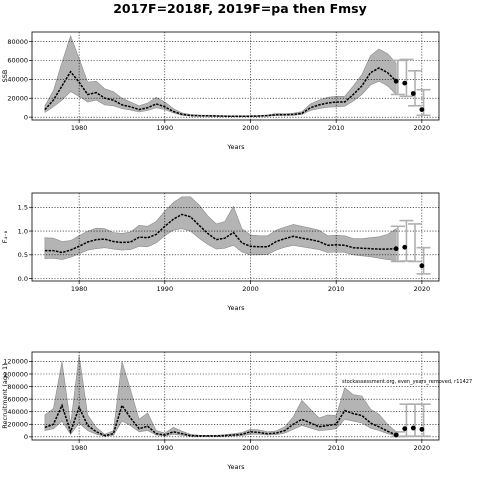 The image size is (480, 480). Describe the element at coordinates (15, 374) in the screenshot. I see `y-tick-label: 100000` at that location.